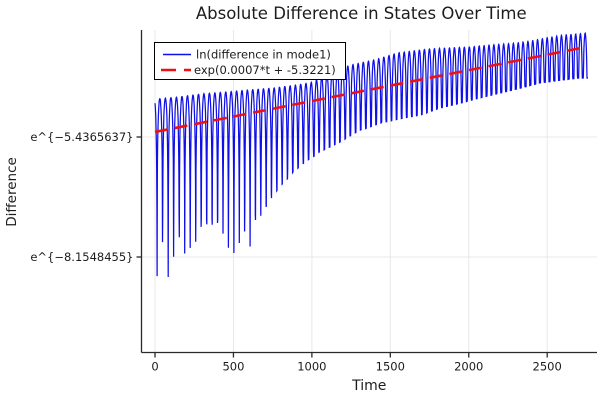 This screenshot has height=400, width=600. I want to click on y-axis-label: Difference, so click(12, 192).